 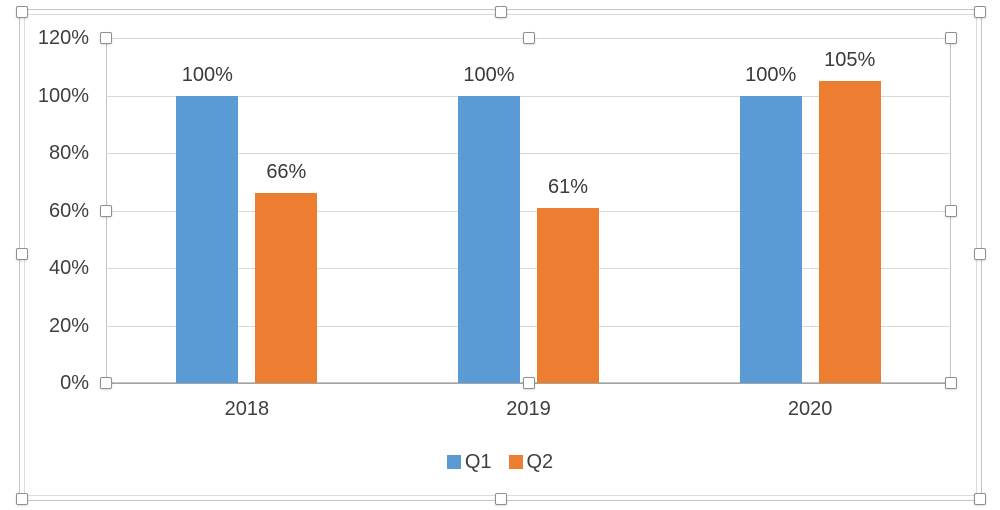 What do you see at coordinates (63, 38) in the screenshot?
I see `value-axis-tick-label: 120%` at bounding box center [63, 38].